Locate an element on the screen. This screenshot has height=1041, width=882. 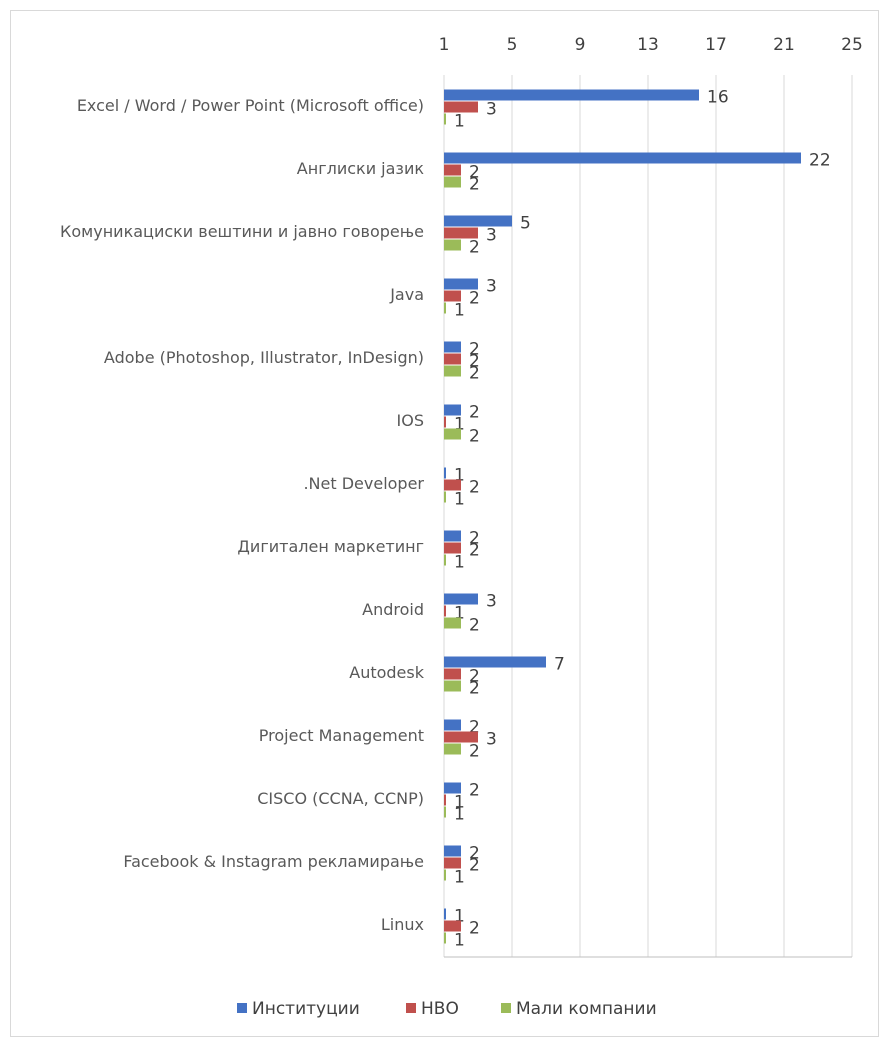
y-tick-label: Android is located at coordinates (393, 609).